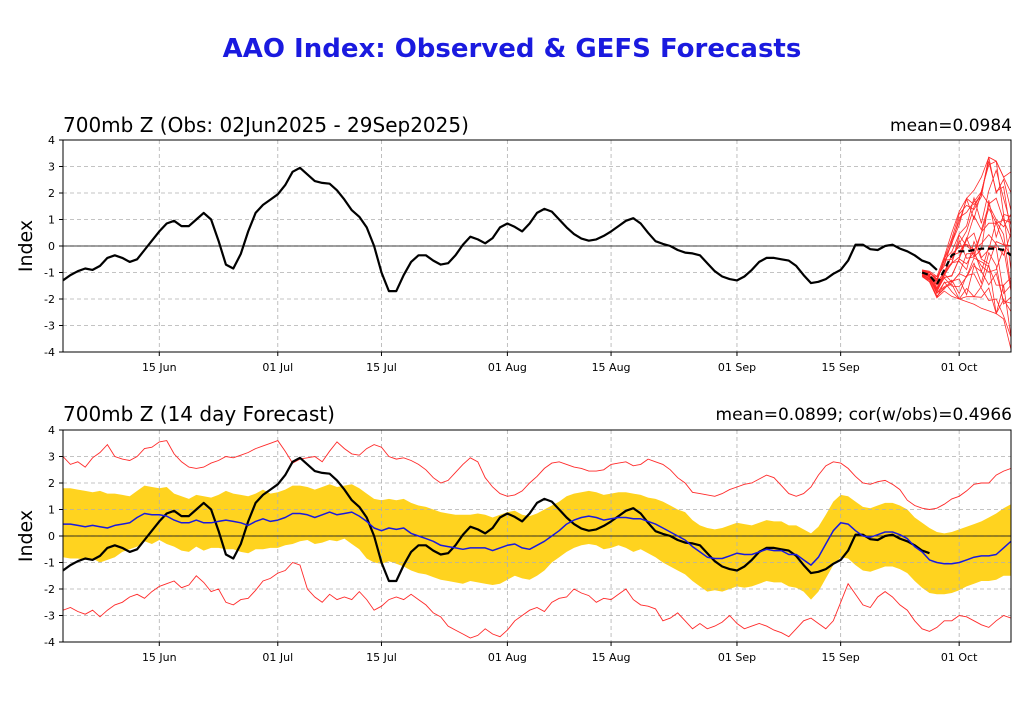 The height and width of the screenshot is (720, 1024). I want to click on spread-band, so click(537, 542).